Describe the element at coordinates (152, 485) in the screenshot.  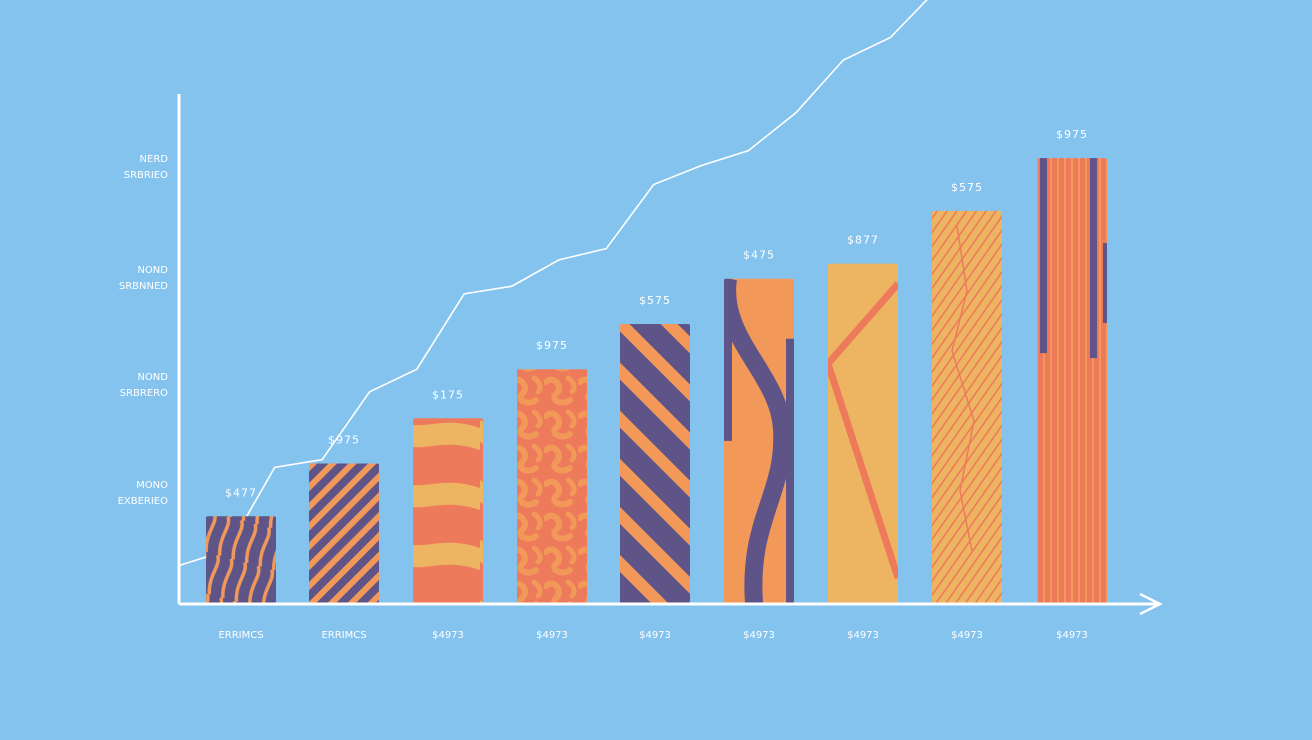
I see `y-axis-label: MONO` at that location.